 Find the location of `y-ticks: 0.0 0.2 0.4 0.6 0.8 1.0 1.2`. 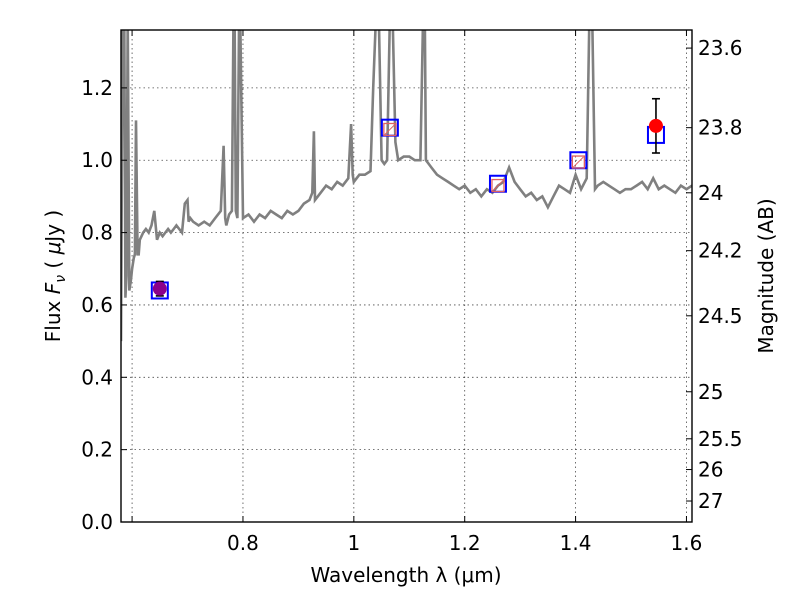

y-ticks: 0.0 0.2 0.4 0.6 0.8 1.0 1.2 is located at coordinates (104, 305).